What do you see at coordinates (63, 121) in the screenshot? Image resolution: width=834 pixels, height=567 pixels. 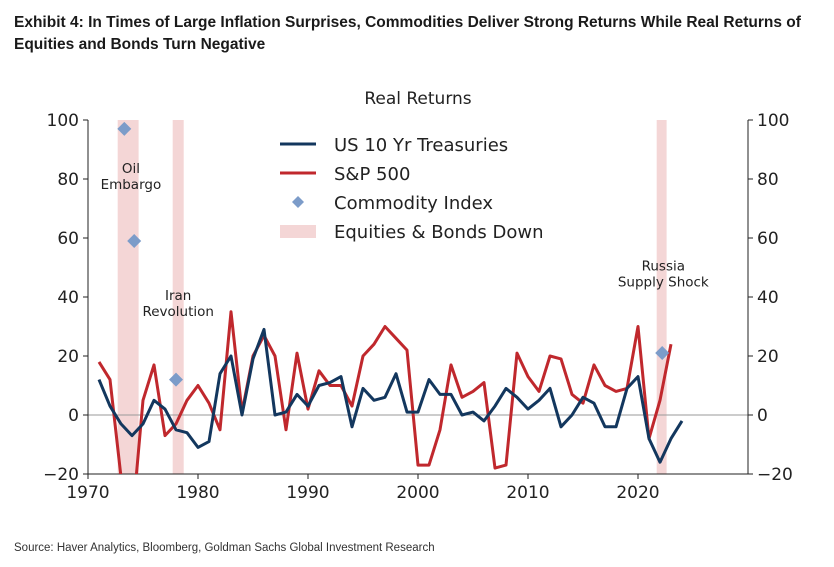 I see `y-tick-label-left: 100` at bounding box center [63, 121].